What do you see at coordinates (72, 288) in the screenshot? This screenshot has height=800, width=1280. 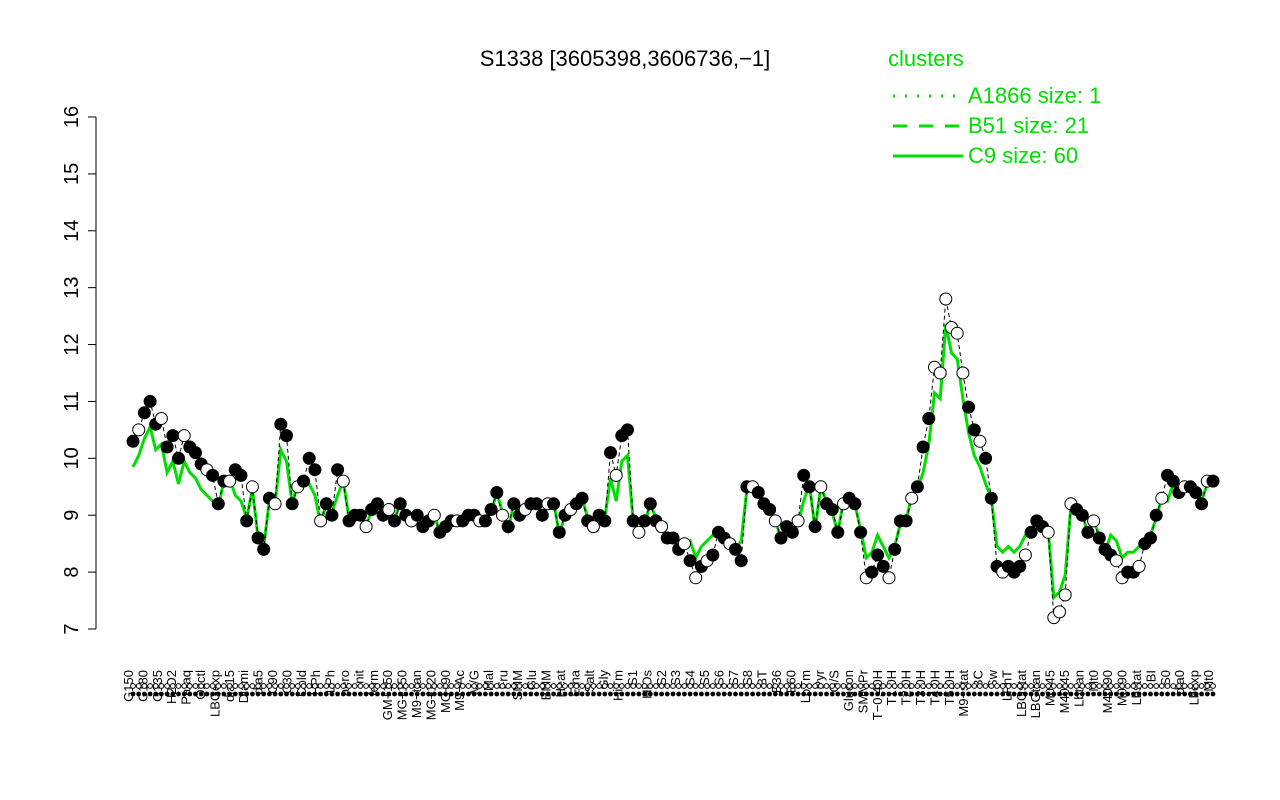 I see `y-tick-label: 13` at bounding box center [72, 288].